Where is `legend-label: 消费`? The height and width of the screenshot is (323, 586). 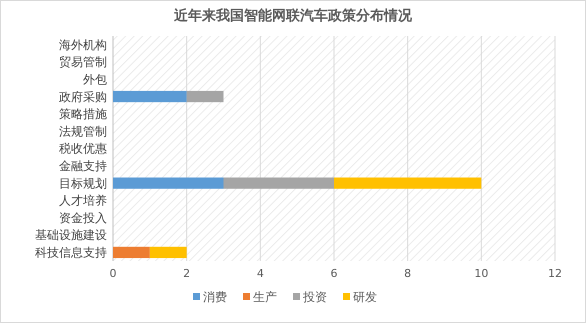
legend-label: 消费 is located at coordinates (215, 297).